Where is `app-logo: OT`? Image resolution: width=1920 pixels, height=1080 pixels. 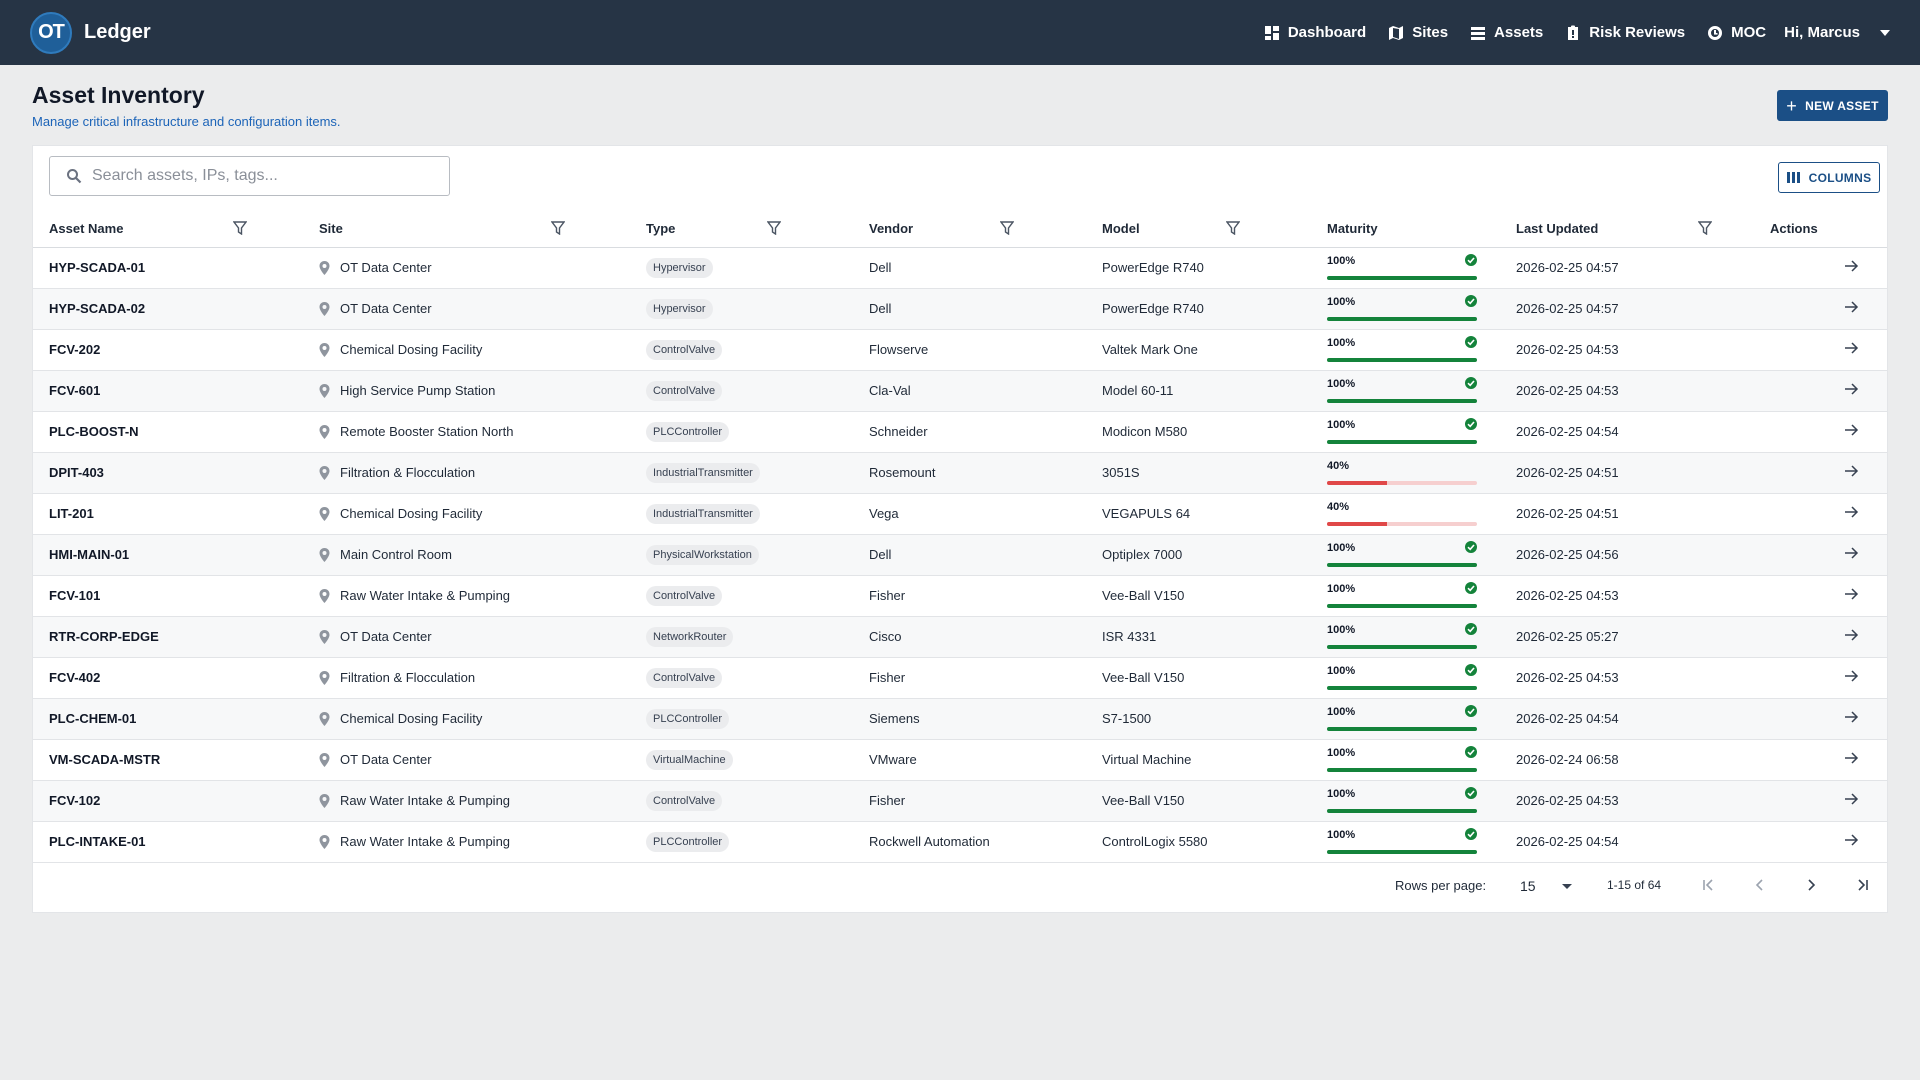 app-logo: OT is located at coordinates (51, 32).